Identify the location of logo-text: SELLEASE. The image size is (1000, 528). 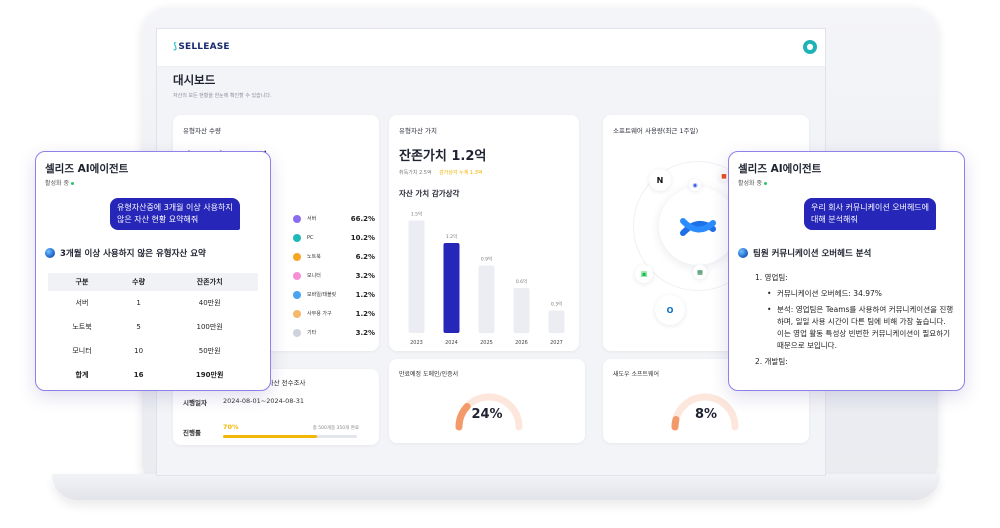
(204, 47).